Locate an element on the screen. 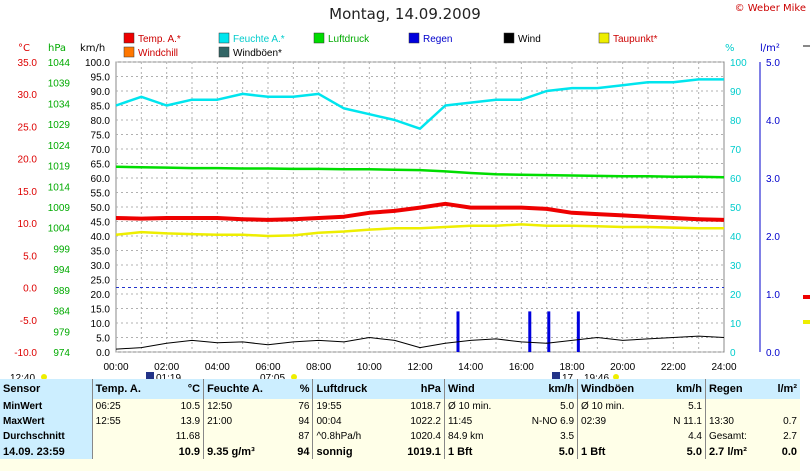  wind-tick-label: 10.0 is located at coordinates (101, 324).